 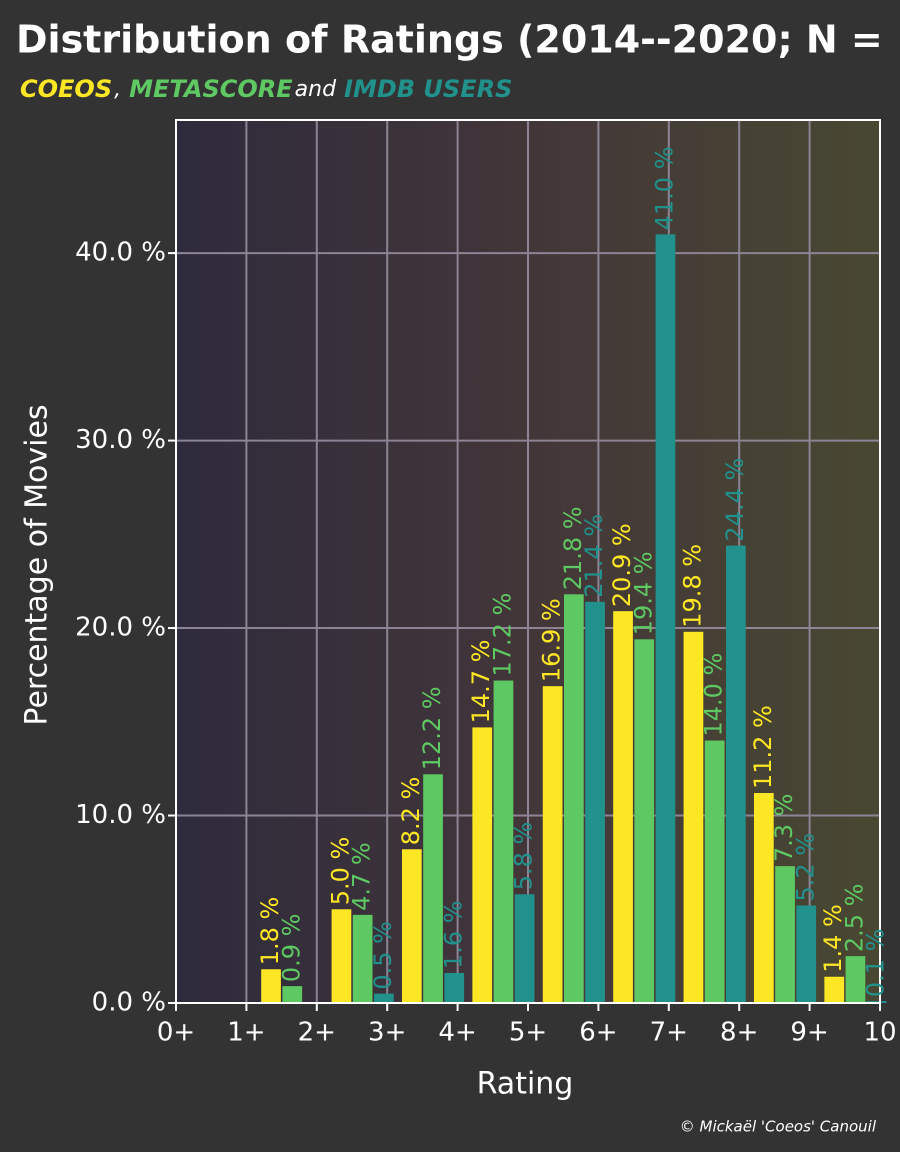 I want to click on x-tick-label: 0+, so click(x=176, y=1033).